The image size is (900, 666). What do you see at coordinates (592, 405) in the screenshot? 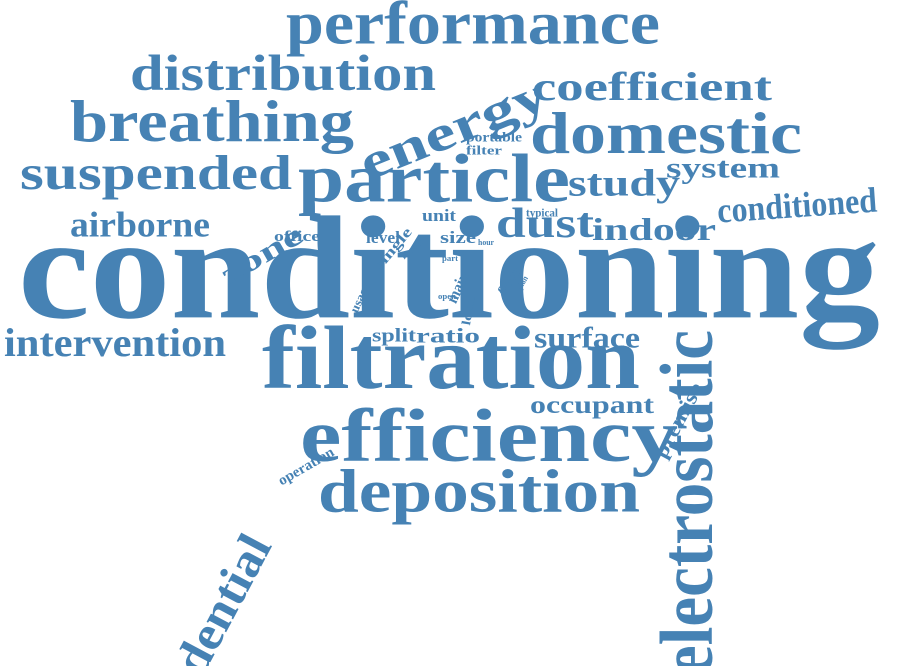
I see `word-occupant: occupant` at bounding box center [592, 405].